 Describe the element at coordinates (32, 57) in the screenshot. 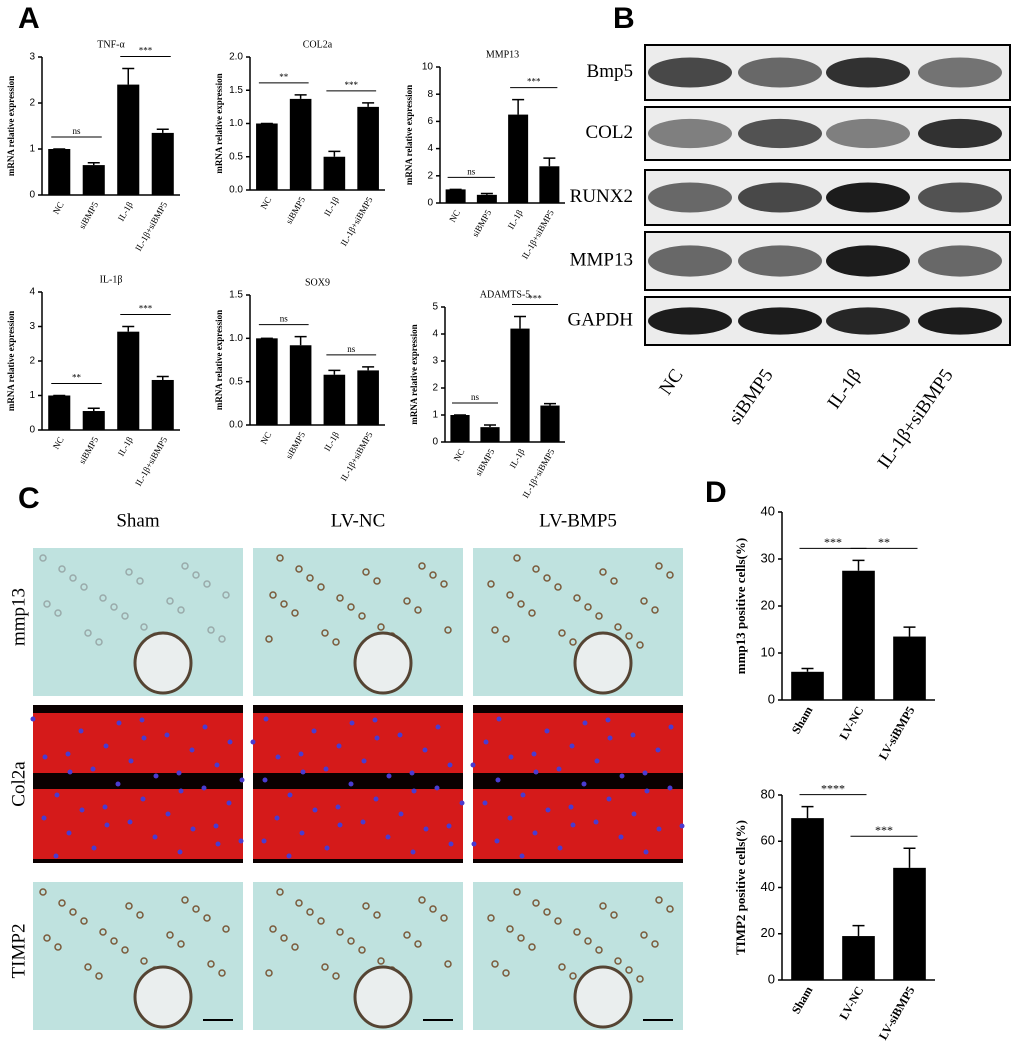

I see `y-tick-label: 3` at that location.